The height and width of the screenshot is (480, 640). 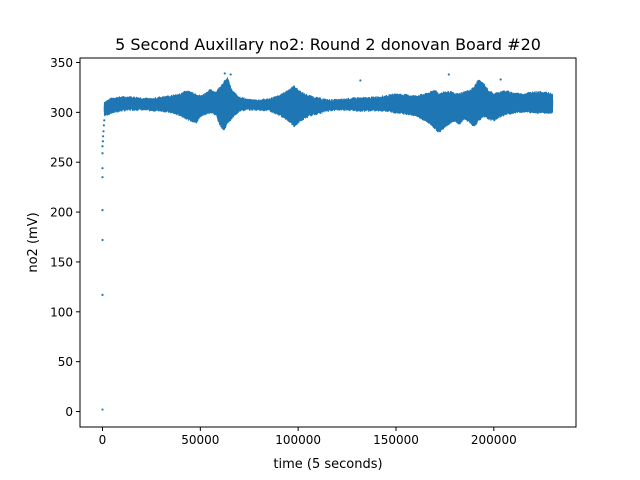 What do you see at coordinates (327, 464) in the screenshot?
I see `x-axis-label: time (5 seconds)` at bounding box center [327, 464].